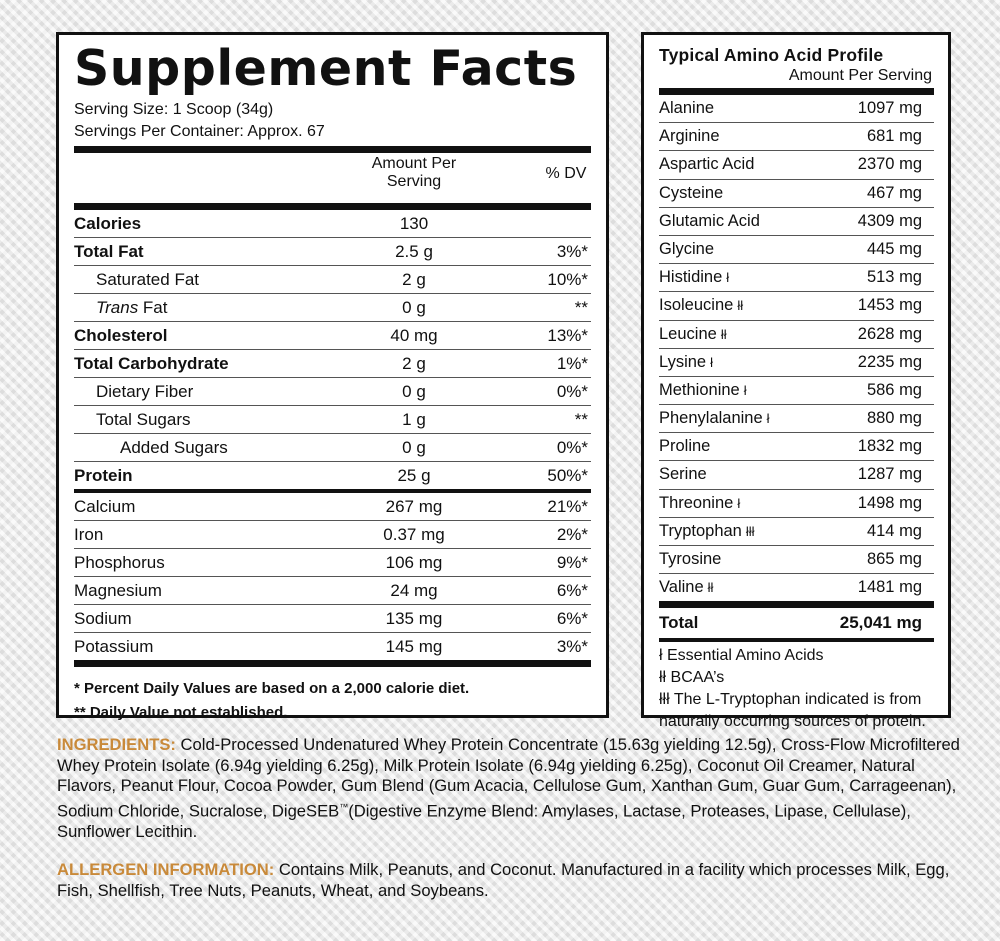 The height and width of the screenshot is (941, 1000). What do you see at coordinates (796, 587) in the screenshot?
I see `amino-row: Valine łł 1481 mg` at bounding box center [796, 587].